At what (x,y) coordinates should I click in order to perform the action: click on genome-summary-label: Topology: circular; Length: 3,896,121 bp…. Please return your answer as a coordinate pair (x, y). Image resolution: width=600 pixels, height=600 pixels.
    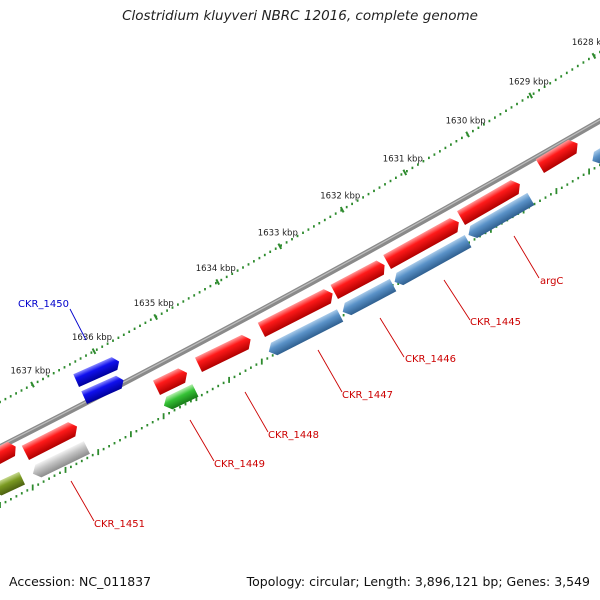
    Looking at the image, I should click on (418, 581).